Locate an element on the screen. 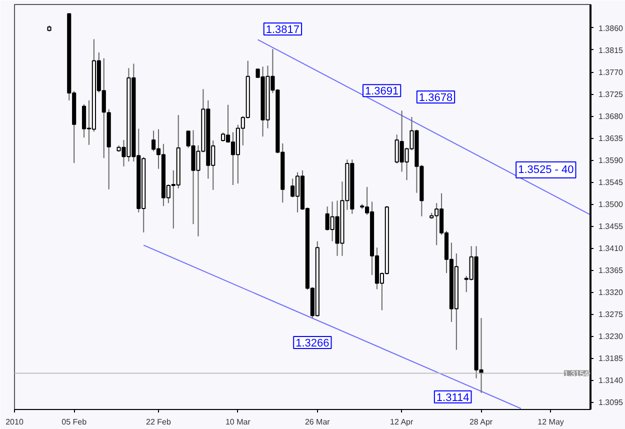  annotation: 1.3817 is located at coordinates (283, 30).